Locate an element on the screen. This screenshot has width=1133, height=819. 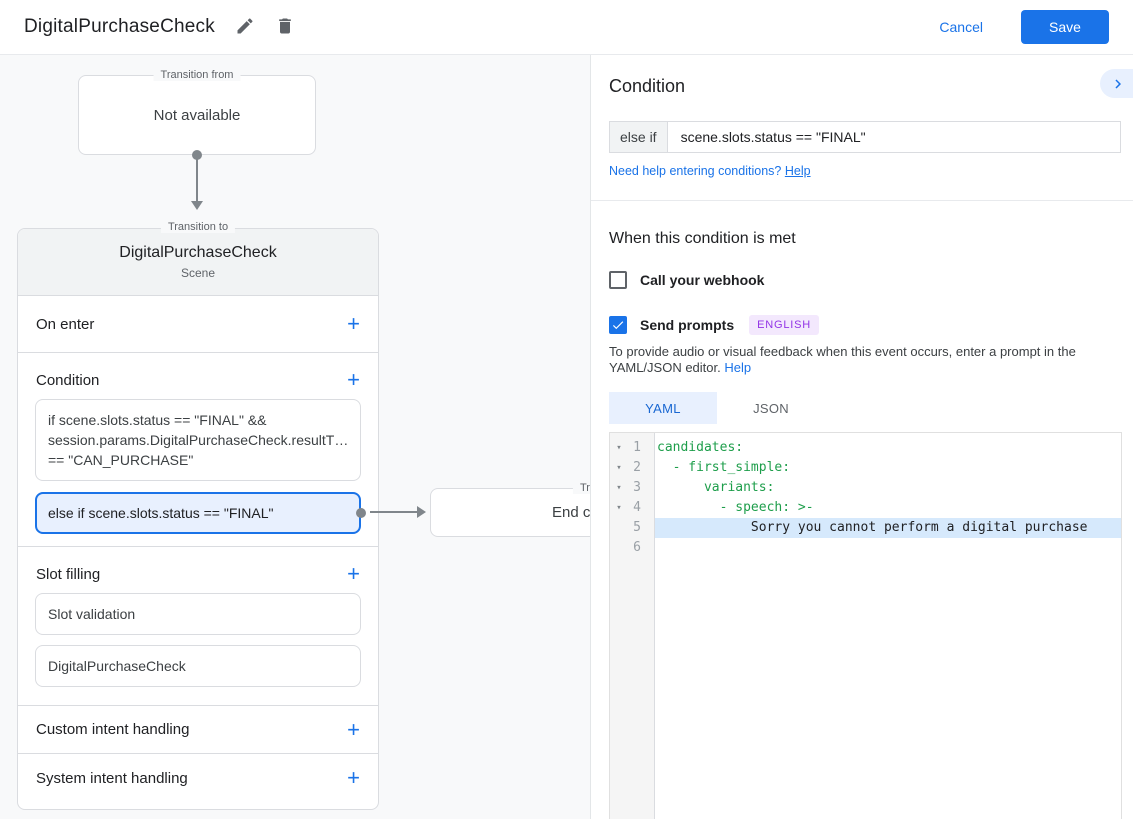
edit-title-button is located at coordinates (245, 27).